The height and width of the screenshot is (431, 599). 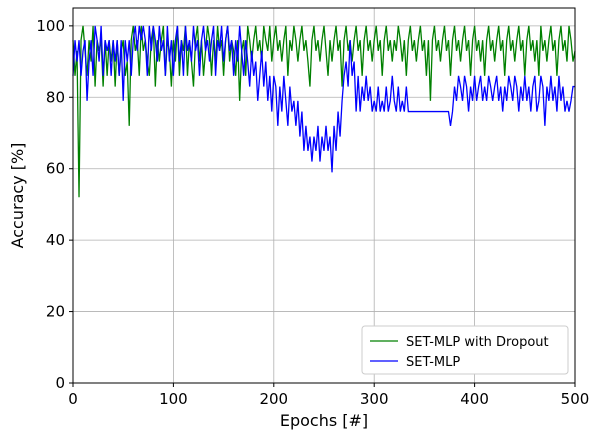 What do you see at coordinates (173, 399) in the screenshot?
I see `x-tick-label: 100` at bounding box center [173, 399].